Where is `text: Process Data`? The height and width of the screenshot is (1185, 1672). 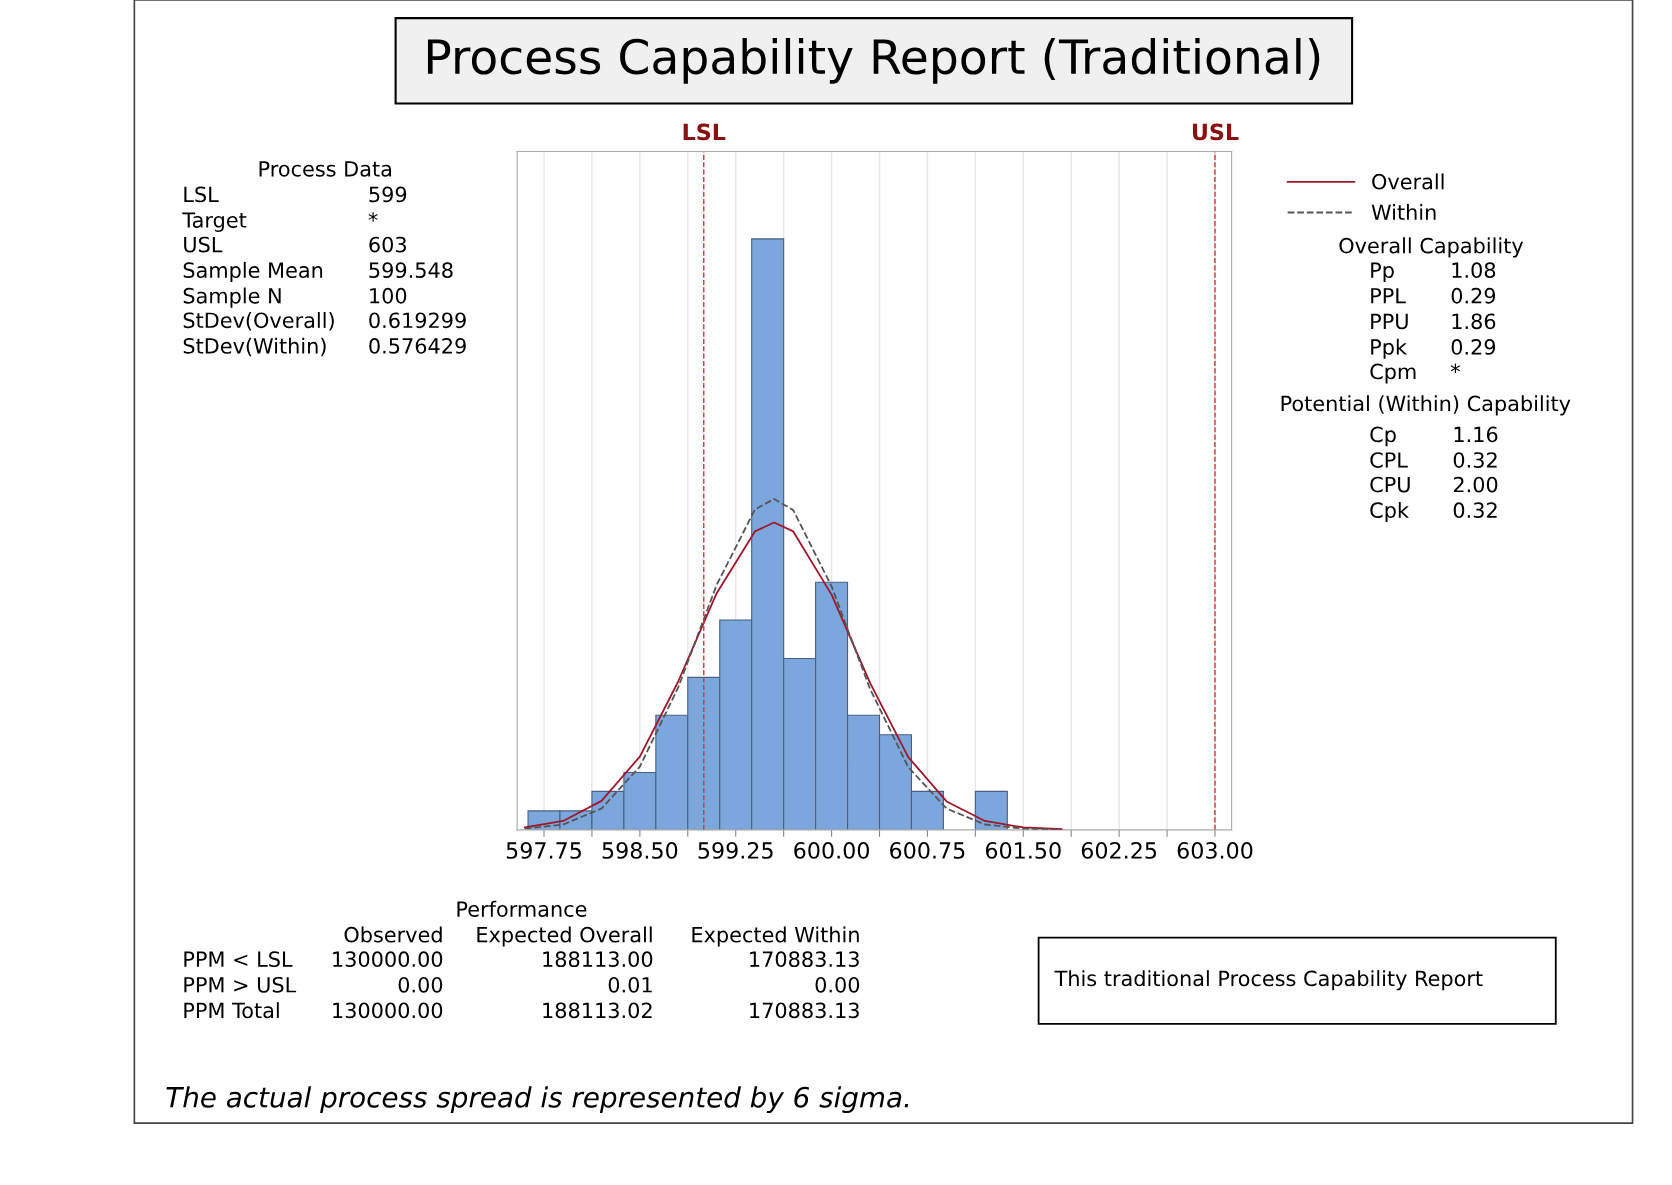
text: Process Data is located at coordinates (325, 169).